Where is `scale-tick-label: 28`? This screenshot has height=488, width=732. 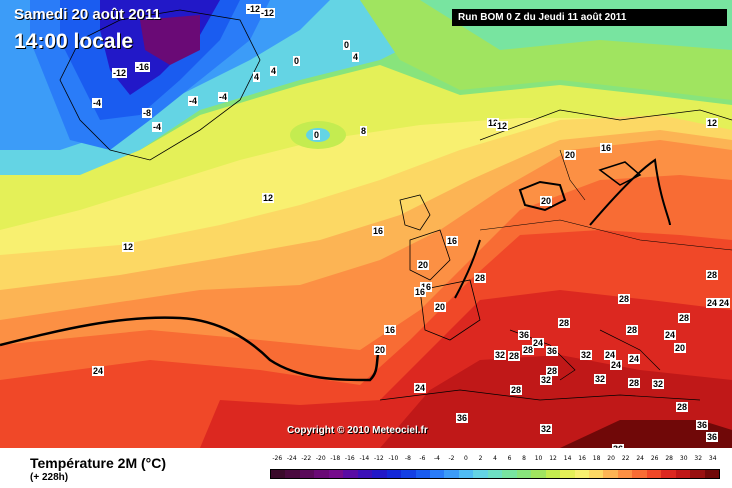 scale-tick-label: 28 is located at coordinates (669, 458).